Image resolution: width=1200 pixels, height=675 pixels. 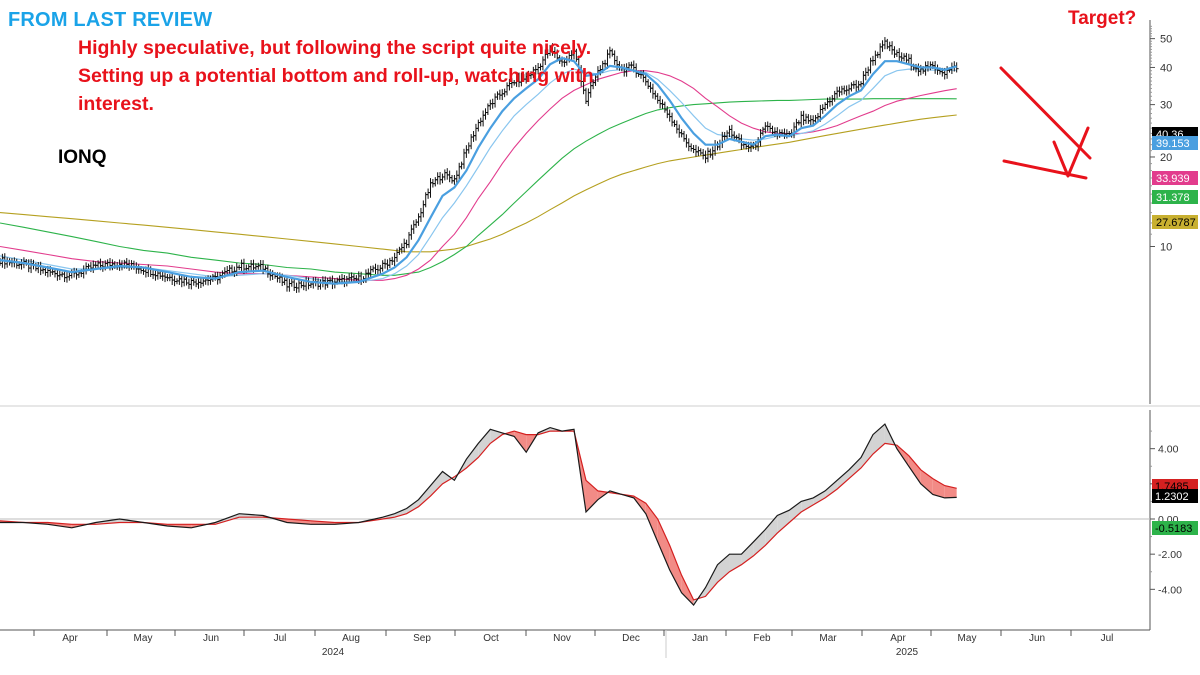 What do you see at coordinates (1107, 638) in the screenshot?
I see `month-label-jul-15: Jul` at bounding box center [1107, 638].